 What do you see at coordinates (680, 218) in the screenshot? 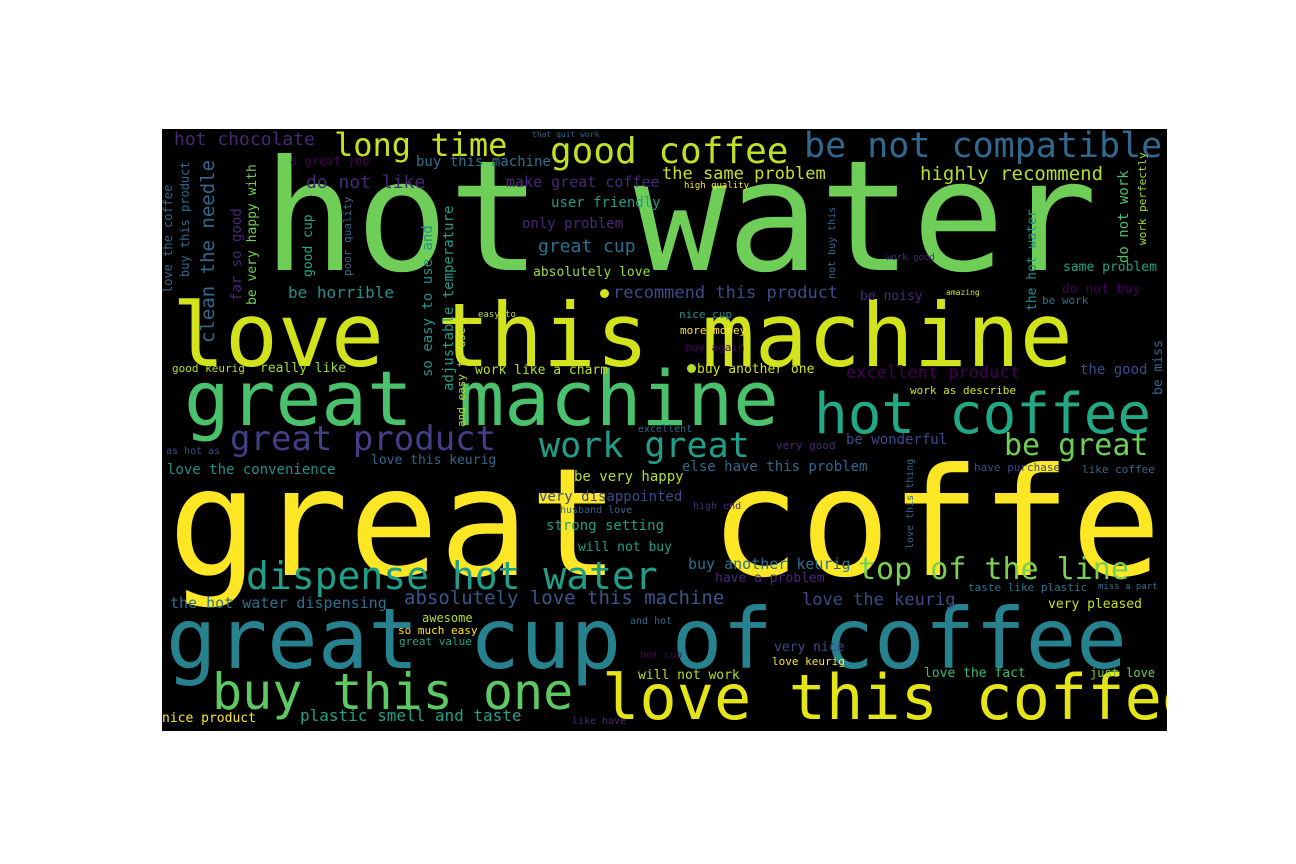
I see `word-hot-water: hot water` at bounding box center [680, 218].